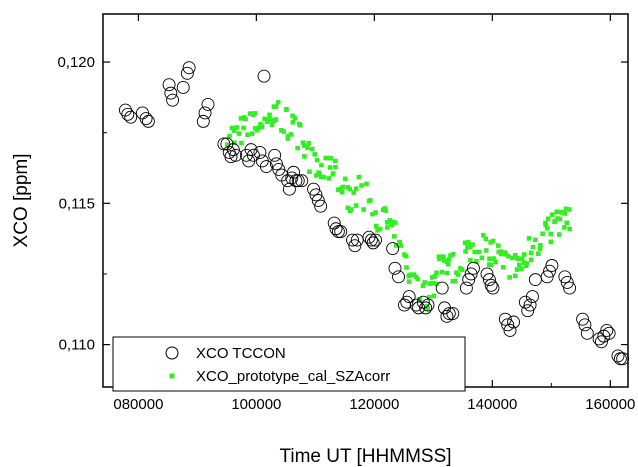  Describe the element at coordinates (77, 203) in the screenshot. I see `y-tick-label: 0,115` at that location.